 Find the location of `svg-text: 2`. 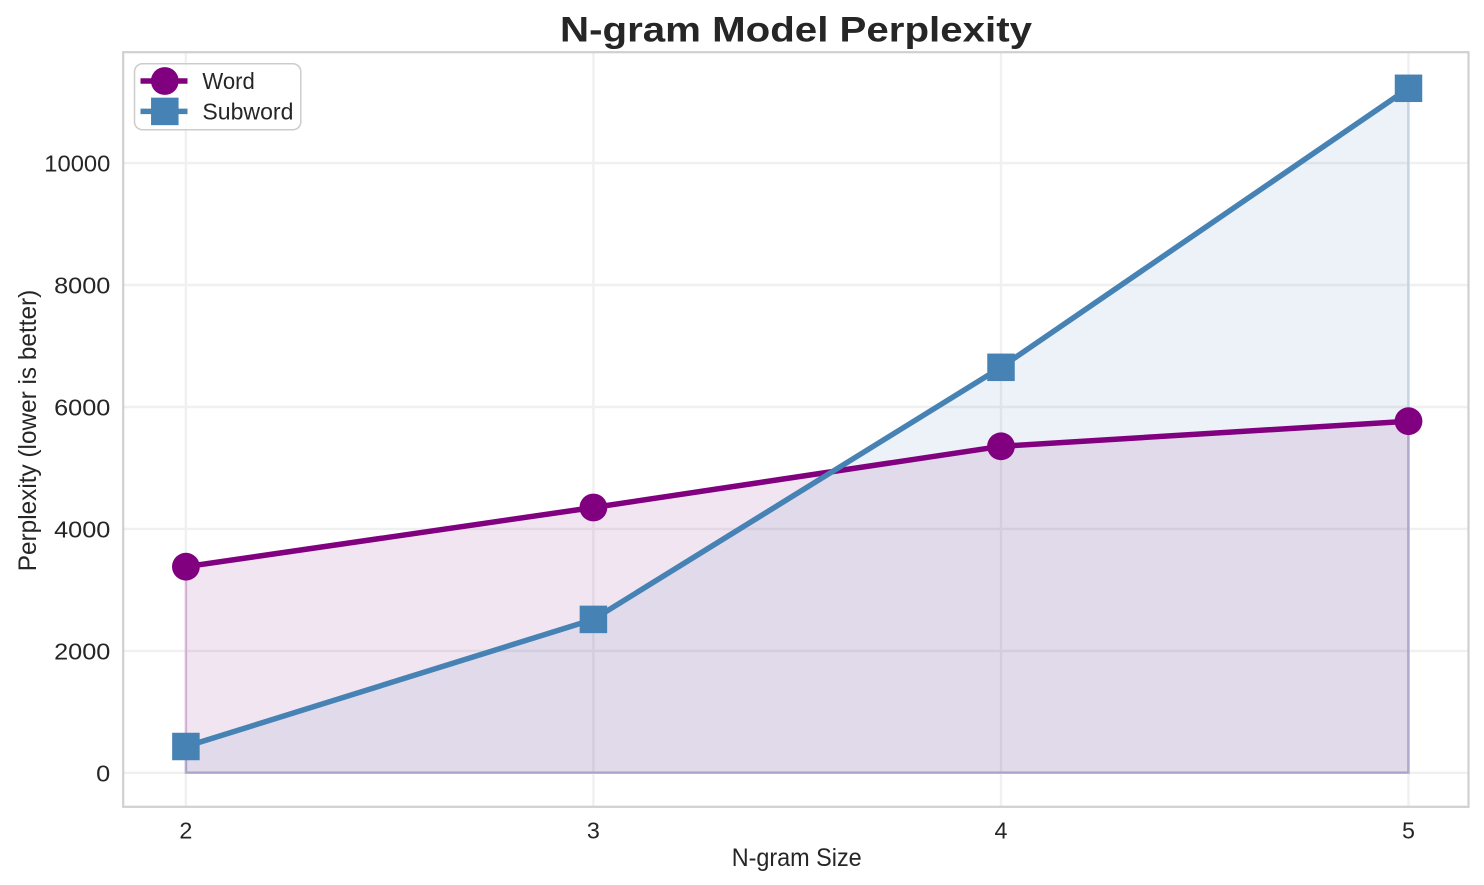

svg-text: 2 is located at coordinates (185, 831).